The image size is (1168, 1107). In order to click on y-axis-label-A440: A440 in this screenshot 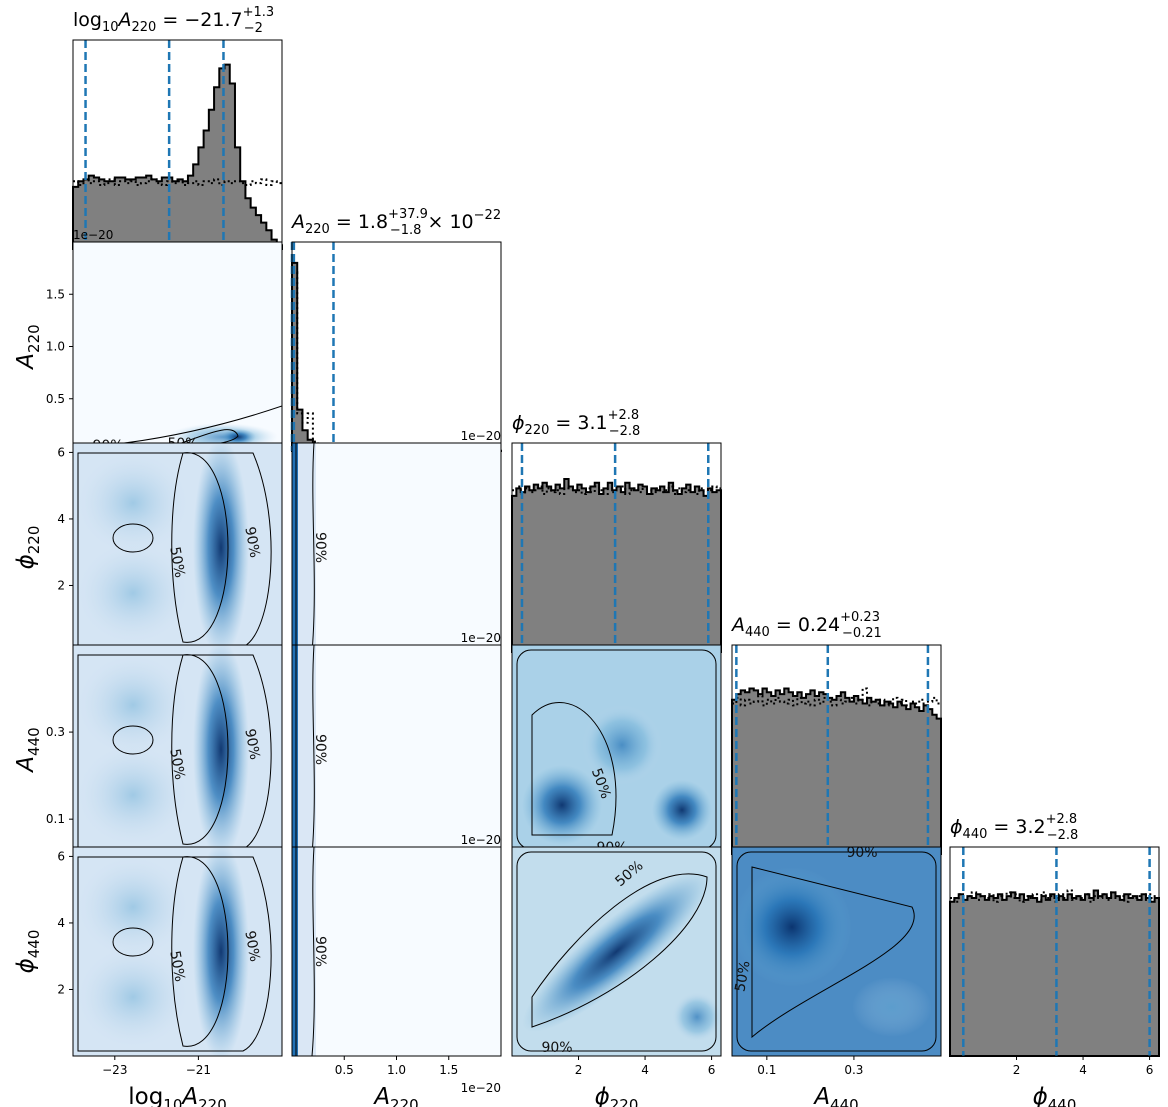, I will do `click(28, 750)`.